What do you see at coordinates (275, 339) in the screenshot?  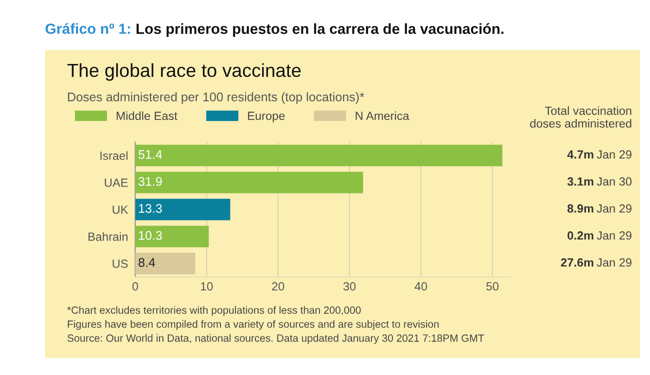 I see `source-note: Source: Our World in Data, national sources. Data updated January 30 2021 7:18PM GMT` at bounding box center [275, 339].